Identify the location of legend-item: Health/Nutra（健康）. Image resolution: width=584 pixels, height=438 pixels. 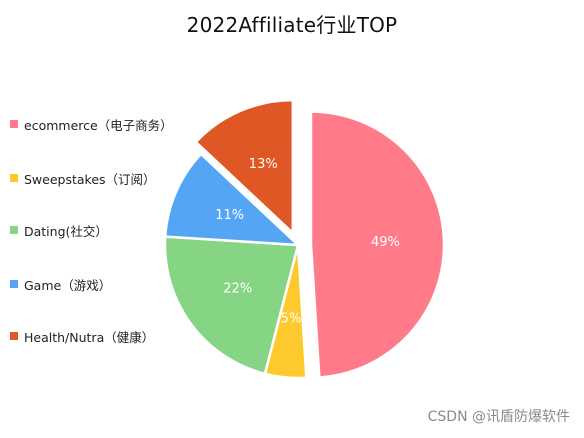
(82, 336).